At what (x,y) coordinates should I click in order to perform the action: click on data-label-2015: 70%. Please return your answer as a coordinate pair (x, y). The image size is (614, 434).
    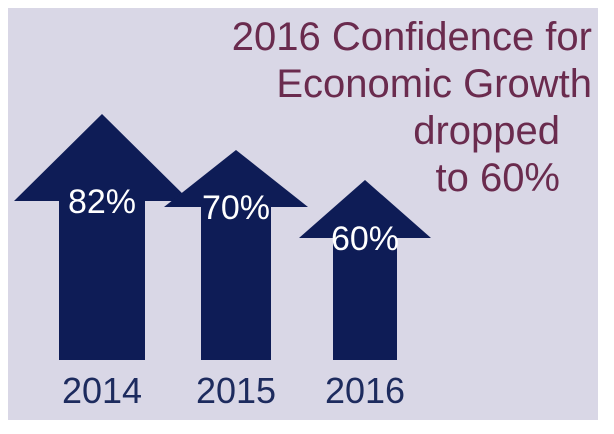
    Looking at the image, I should click on (236, 208).